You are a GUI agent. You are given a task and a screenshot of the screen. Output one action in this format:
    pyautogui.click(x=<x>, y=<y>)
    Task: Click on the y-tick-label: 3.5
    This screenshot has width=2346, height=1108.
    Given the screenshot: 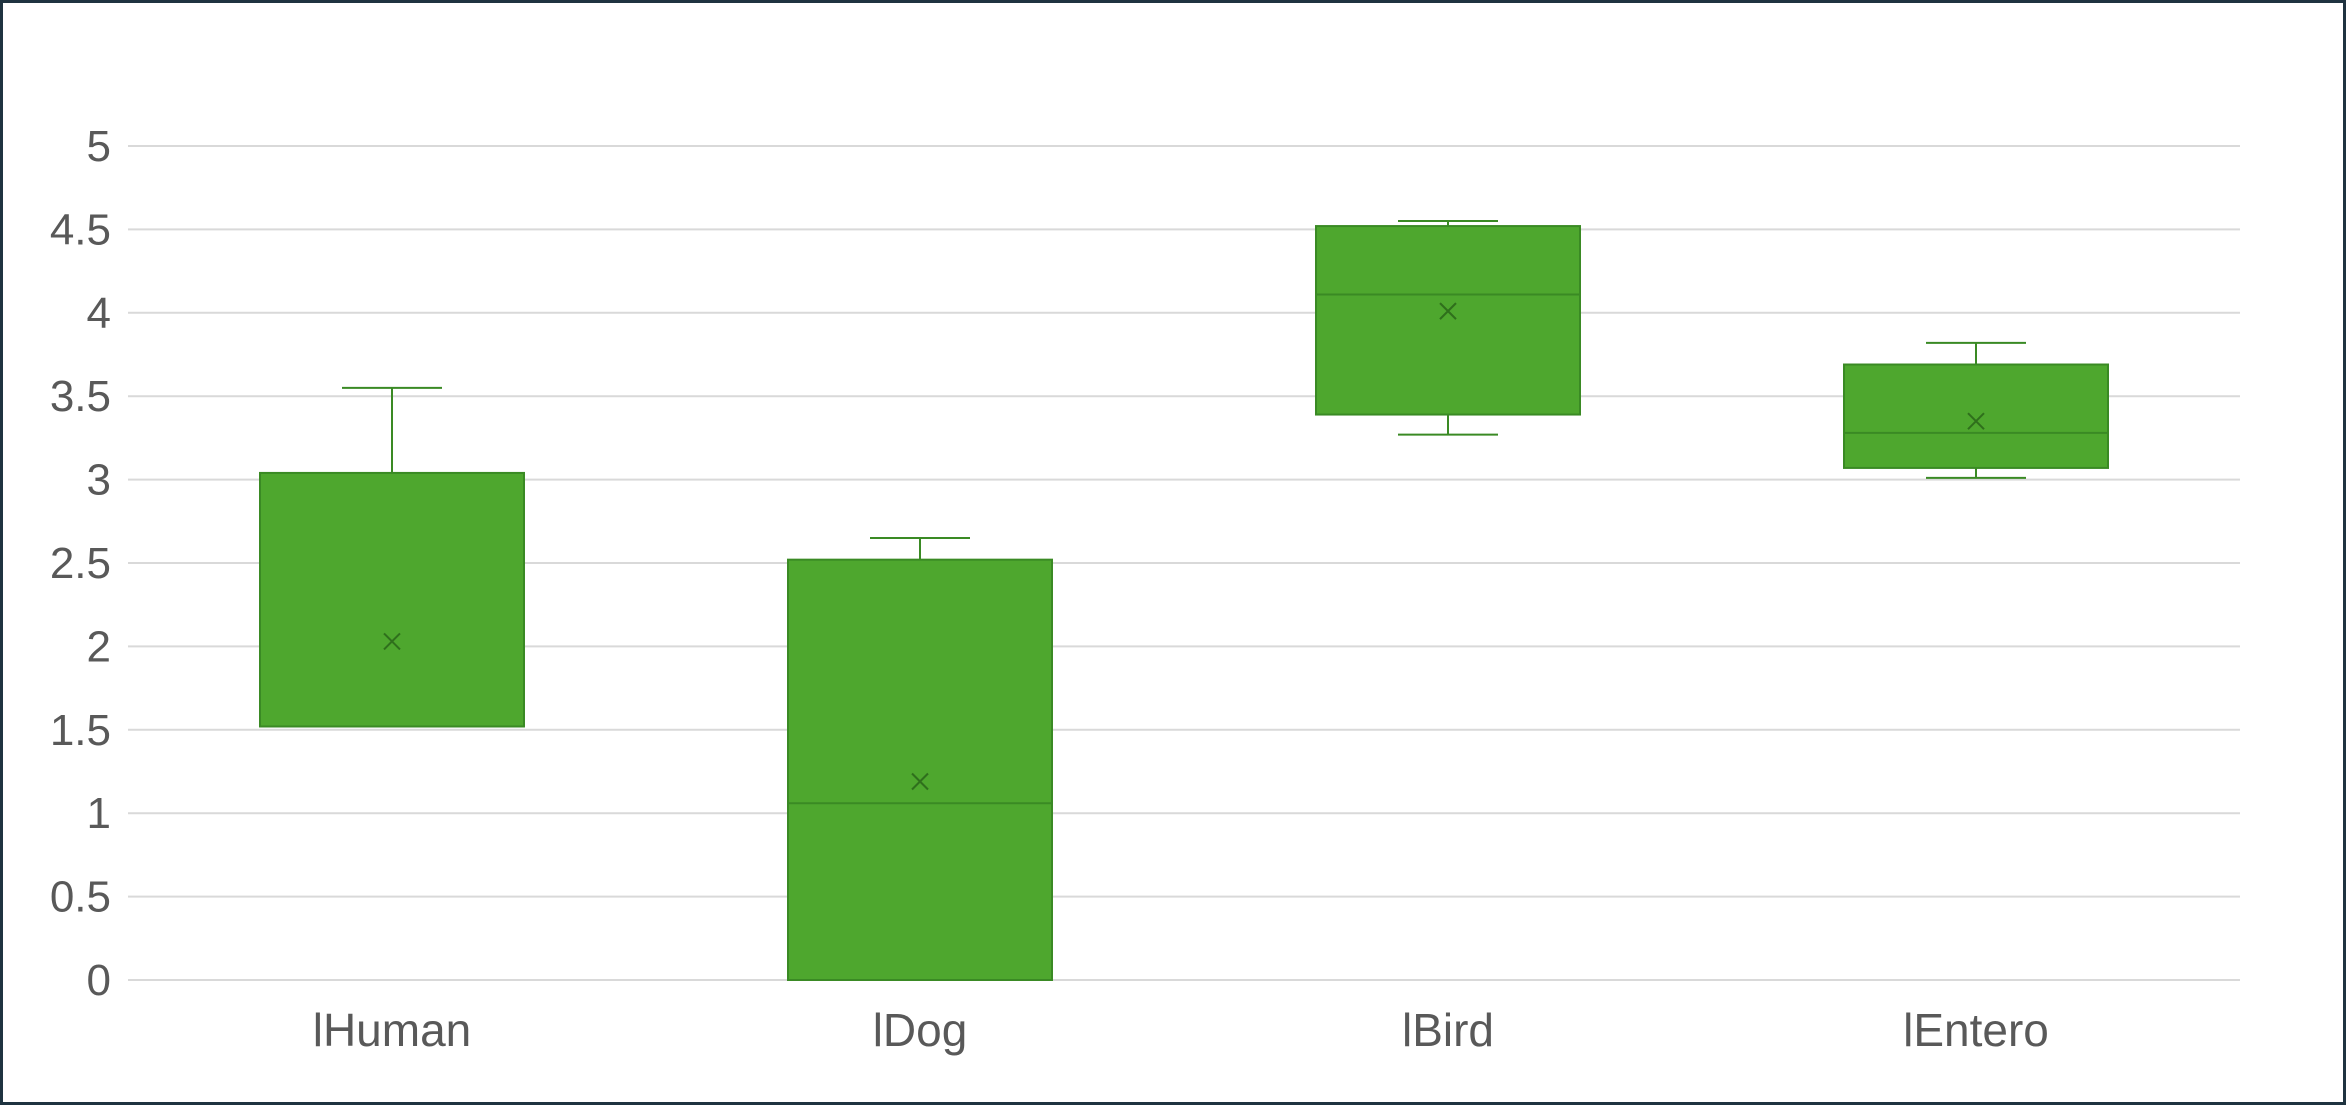 What is the action you would take?
    pyautogui.click(x=80, y=396)
    